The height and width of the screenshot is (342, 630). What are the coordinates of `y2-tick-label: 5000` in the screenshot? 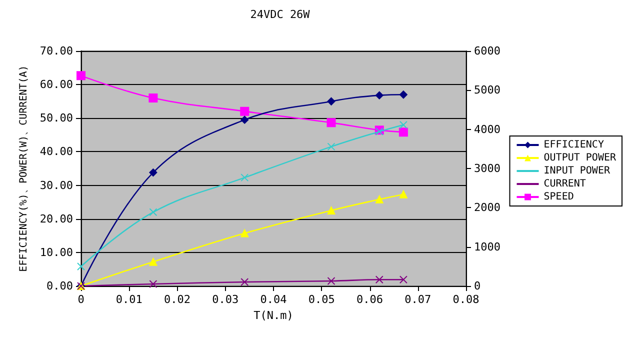 It's located at (487, 90).